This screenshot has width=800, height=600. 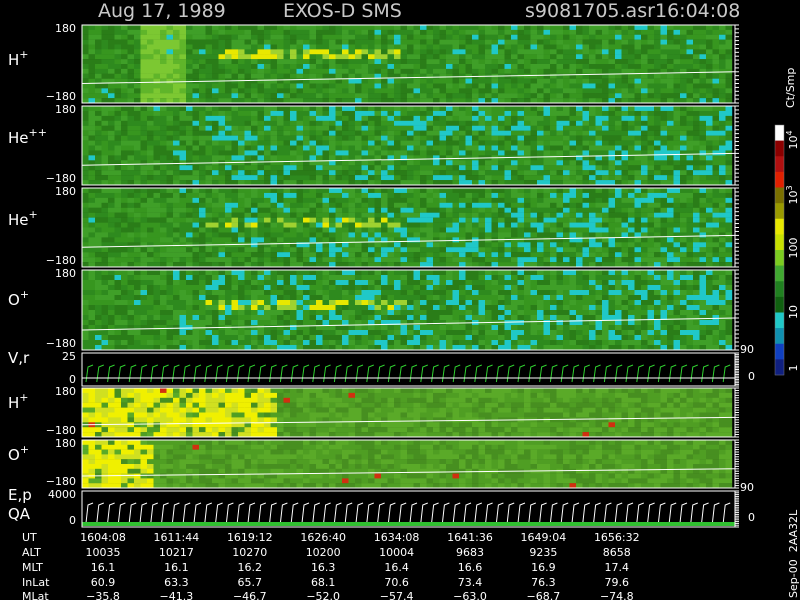 What do you see at coordinates (162, 11) in the screenshot?
I see `title: Aug 17, 1989` at bounding box center [162, 11].